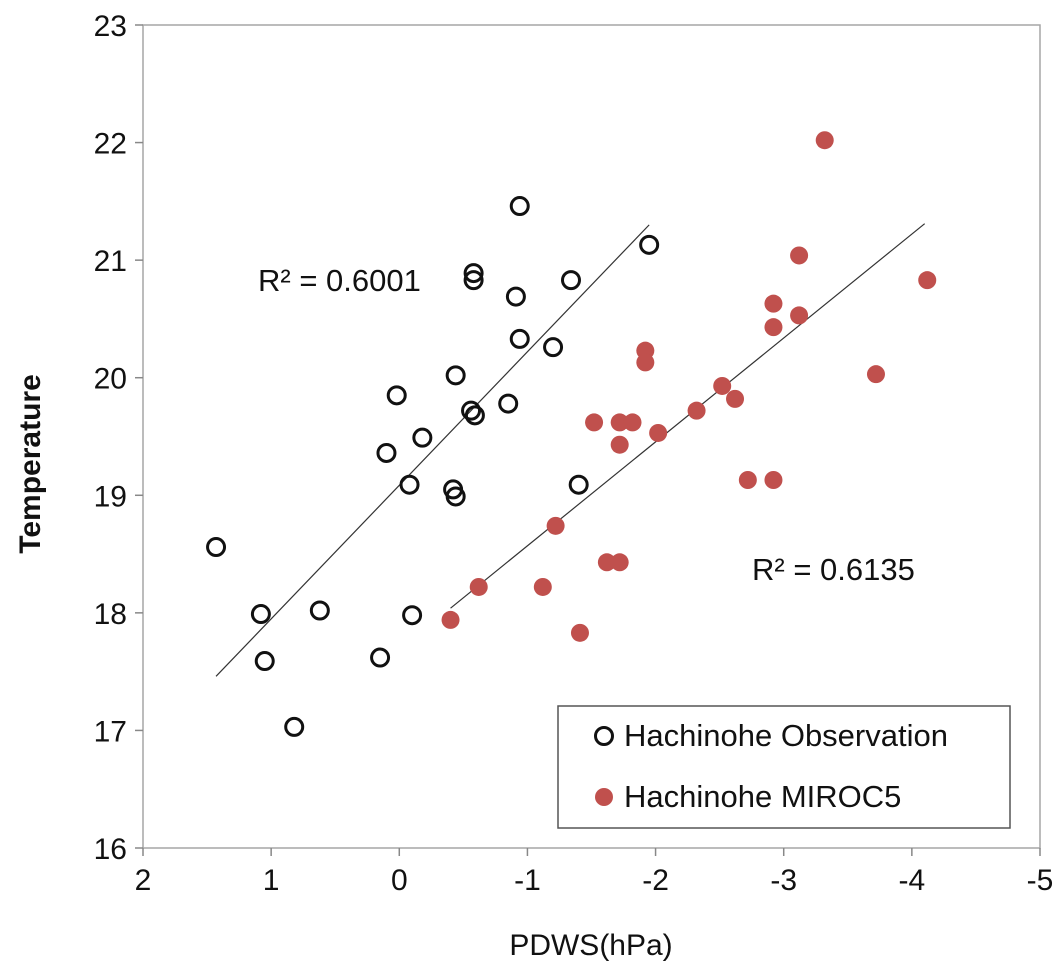  Describe the element at coordinates (110, 849) in the screenshot. I see `y-tick-label: 16` at that location.